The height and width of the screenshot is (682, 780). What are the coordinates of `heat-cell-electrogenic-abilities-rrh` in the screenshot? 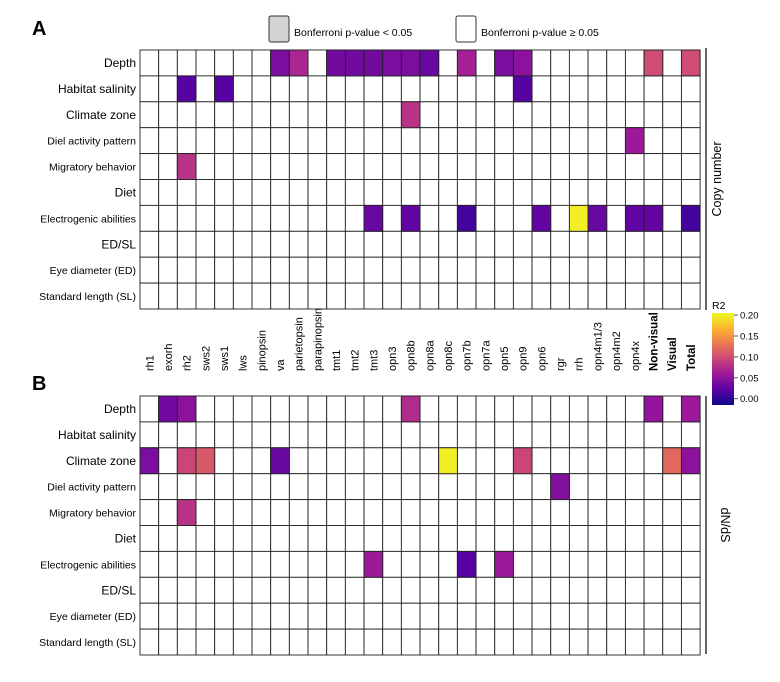 It's located at (578, 218).